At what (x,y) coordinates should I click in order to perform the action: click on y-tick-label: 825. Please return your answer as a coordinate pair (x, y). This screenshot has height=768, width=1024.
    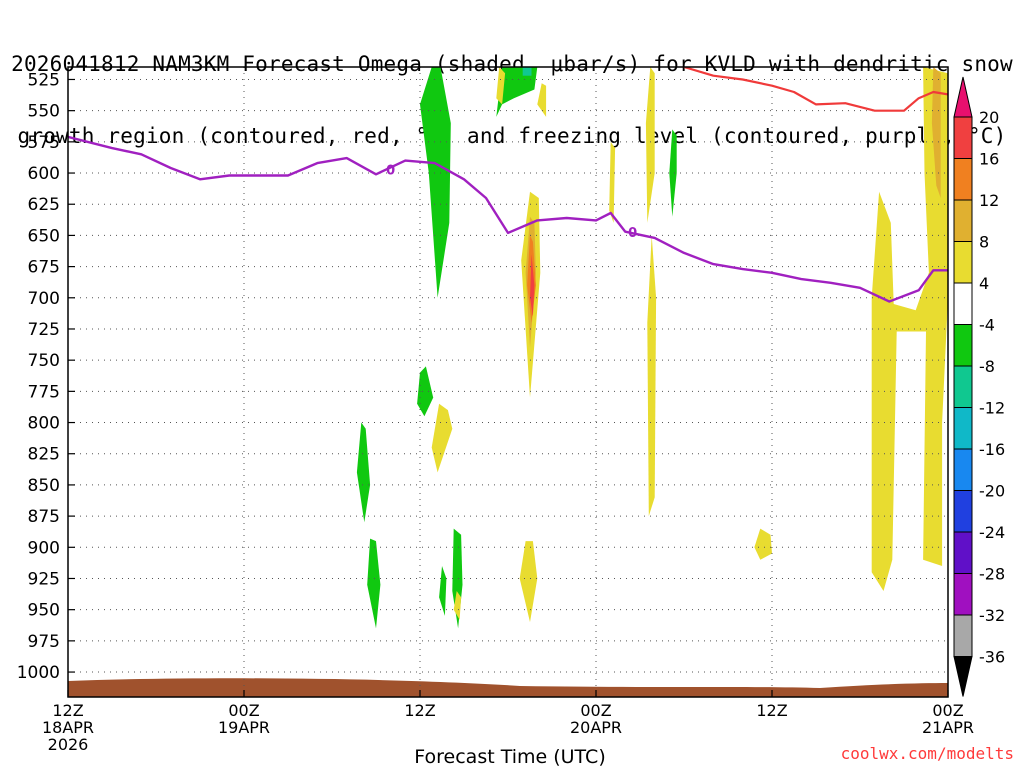
    Looking at the image, I should click on (44, 455).